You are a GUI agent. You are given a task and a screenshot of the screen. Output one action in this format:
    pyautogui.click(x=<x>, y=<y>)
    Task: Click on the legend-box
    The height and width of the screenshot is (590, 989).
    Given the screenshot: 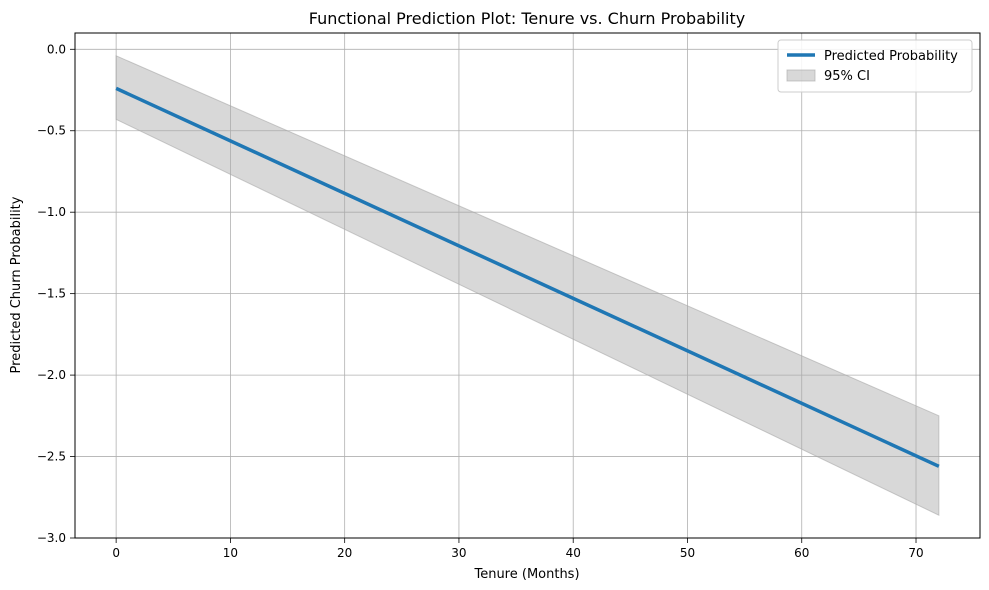 What is the action you would take?
    pyautogui.click(x=875, y=66)
    